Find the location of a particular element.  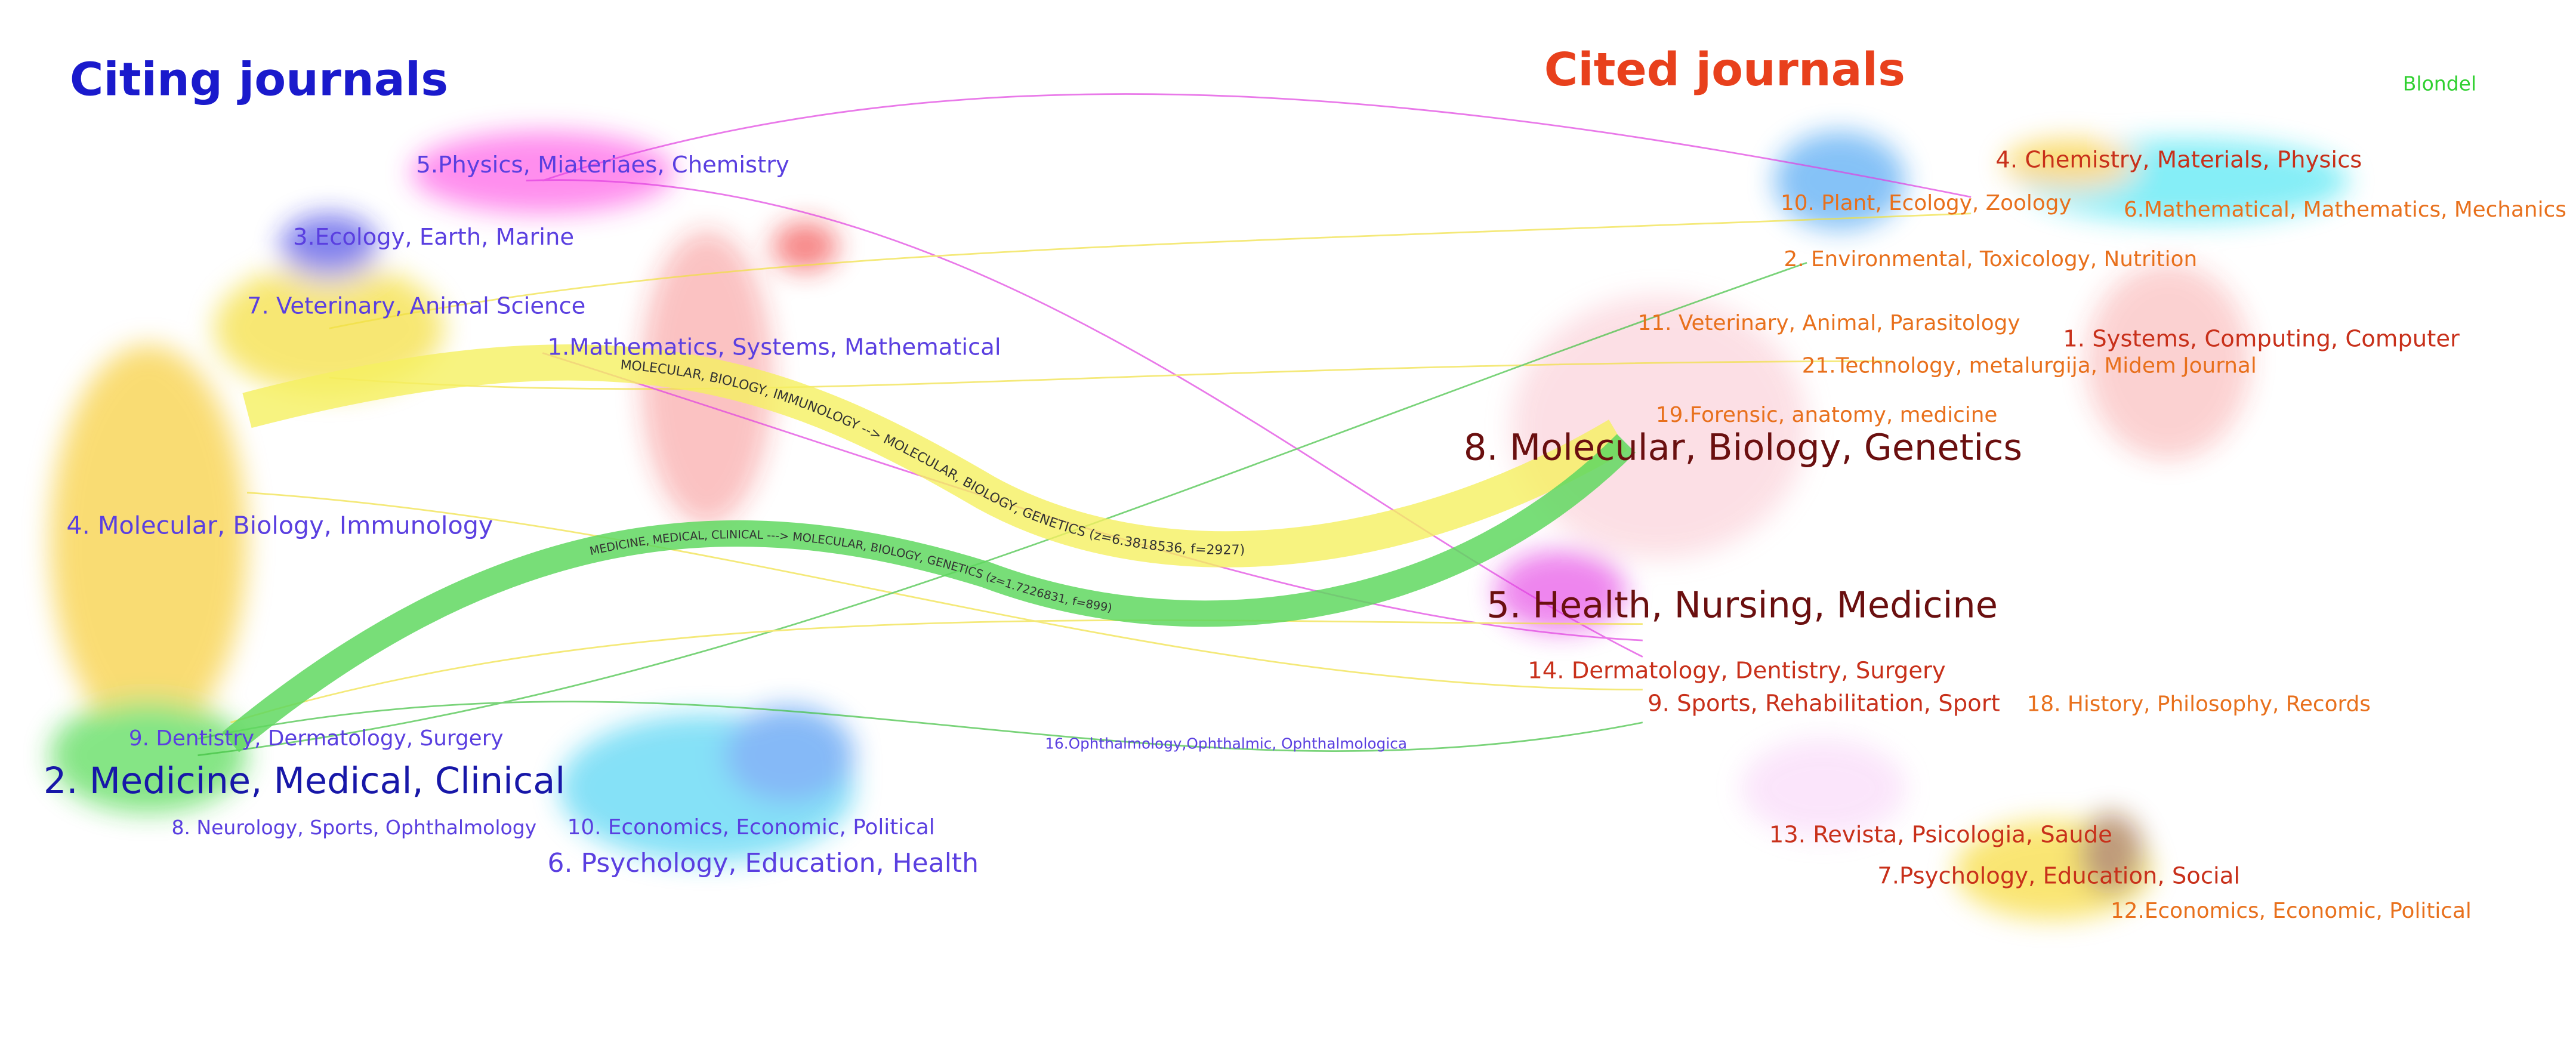

cited-title: Cited journals is located at coordinates (1724, 70).